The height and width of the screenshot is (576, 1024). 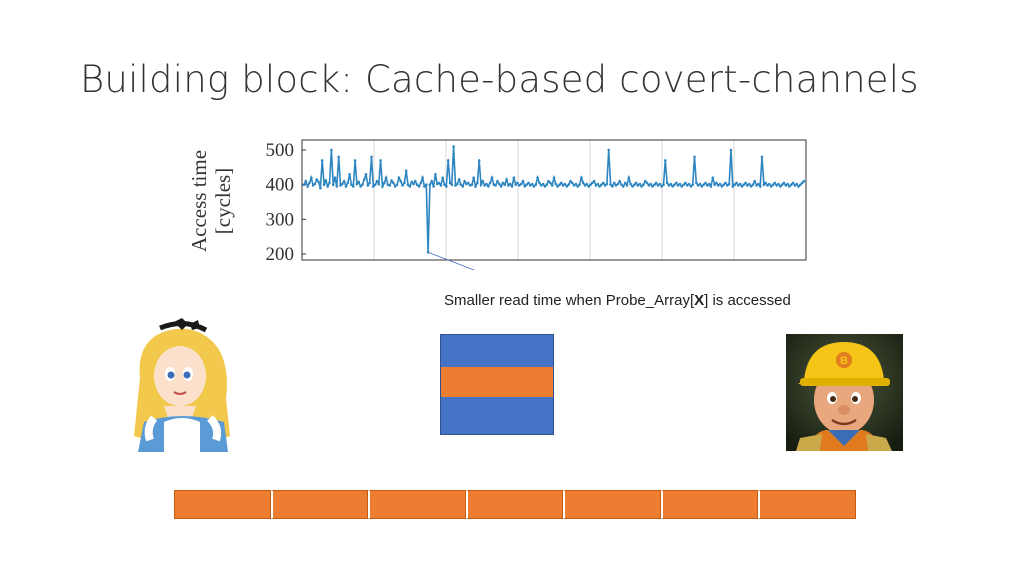 I want to click on alice-icon, so click(x=184, y=385).